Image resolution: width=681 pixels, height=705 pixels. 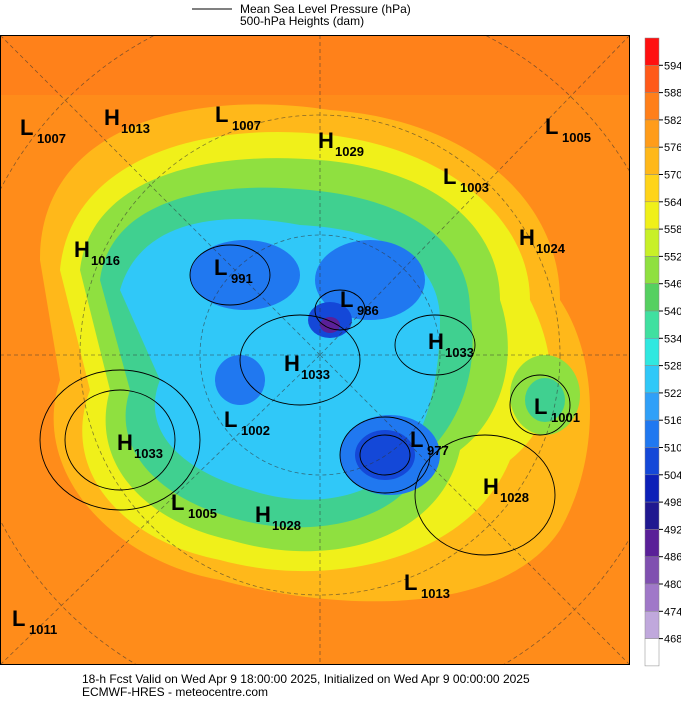 What do you see at coordinates (672, 257) in the screenshot?
I see `colorbar-label: 552` at bounding box center [672, 257].